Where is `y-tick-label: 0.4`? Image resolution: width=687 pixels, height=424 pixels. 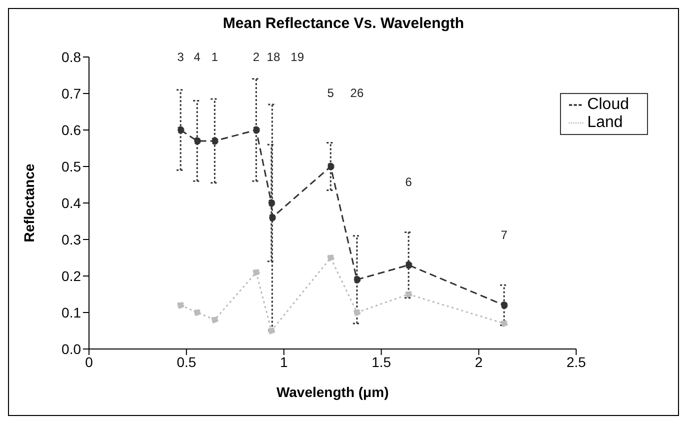
y-tick-label: 0.4 is located at coordinates (72, 202).